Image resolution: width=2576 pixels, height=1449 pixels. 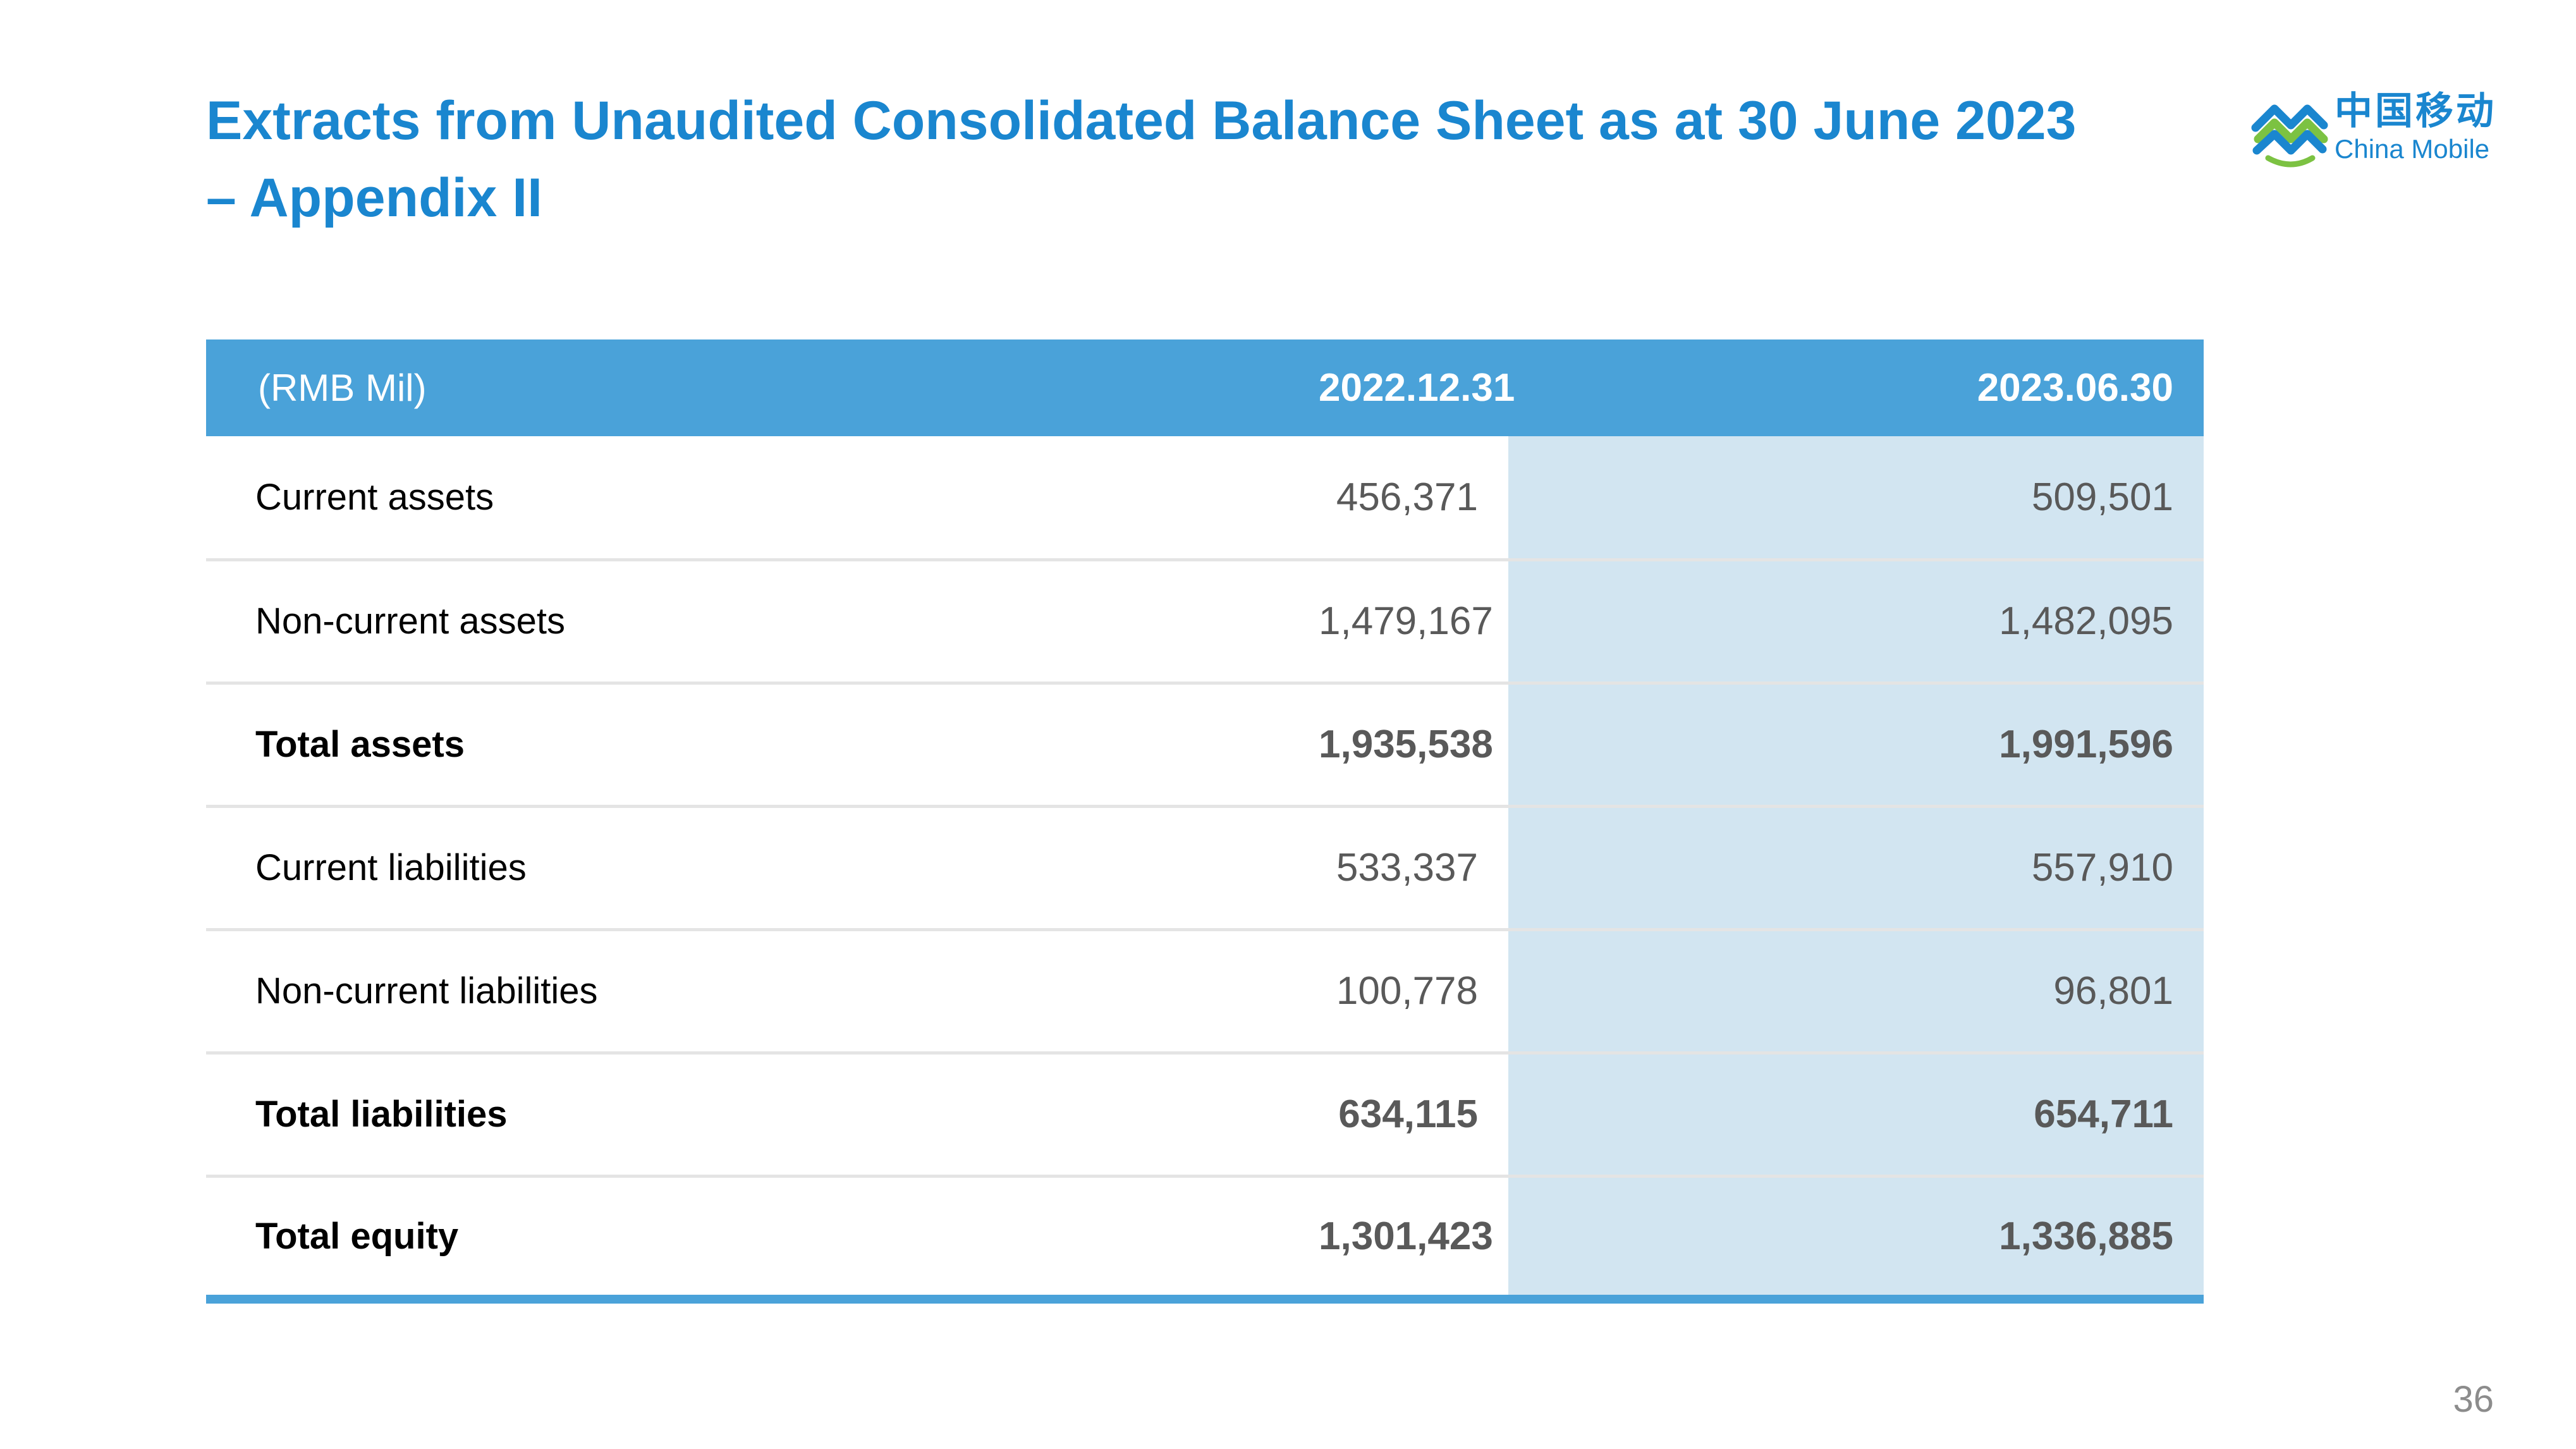 What do you see at coordinates (1407, 868) in the screenshot?
I see `value-2022: 533,337` at bounding box center [1407, 868].